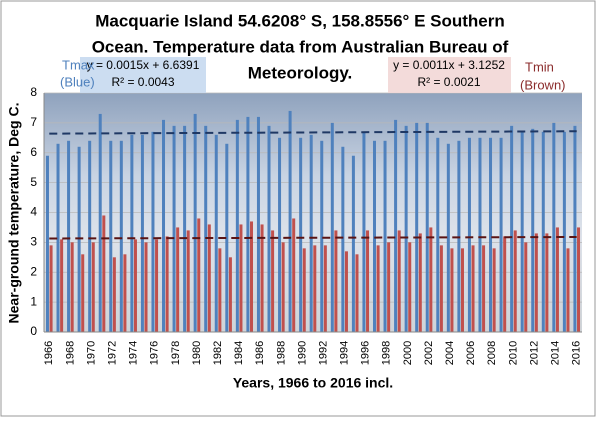 The height and width of the screenshot is (423, 597). Describe the element at coordinates (408, 353) in the screenshot. I see `x-tick-label: 2000` at that location.